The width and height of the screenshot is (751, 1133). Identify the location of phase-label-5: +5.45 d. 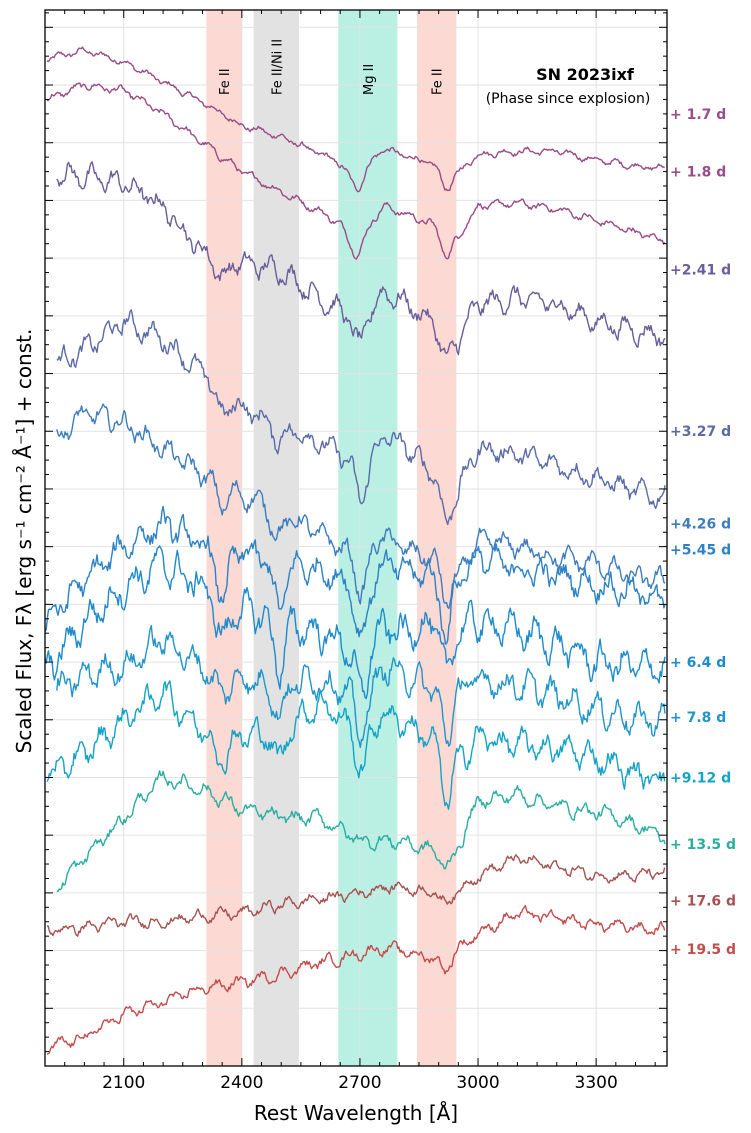
(700, 551).